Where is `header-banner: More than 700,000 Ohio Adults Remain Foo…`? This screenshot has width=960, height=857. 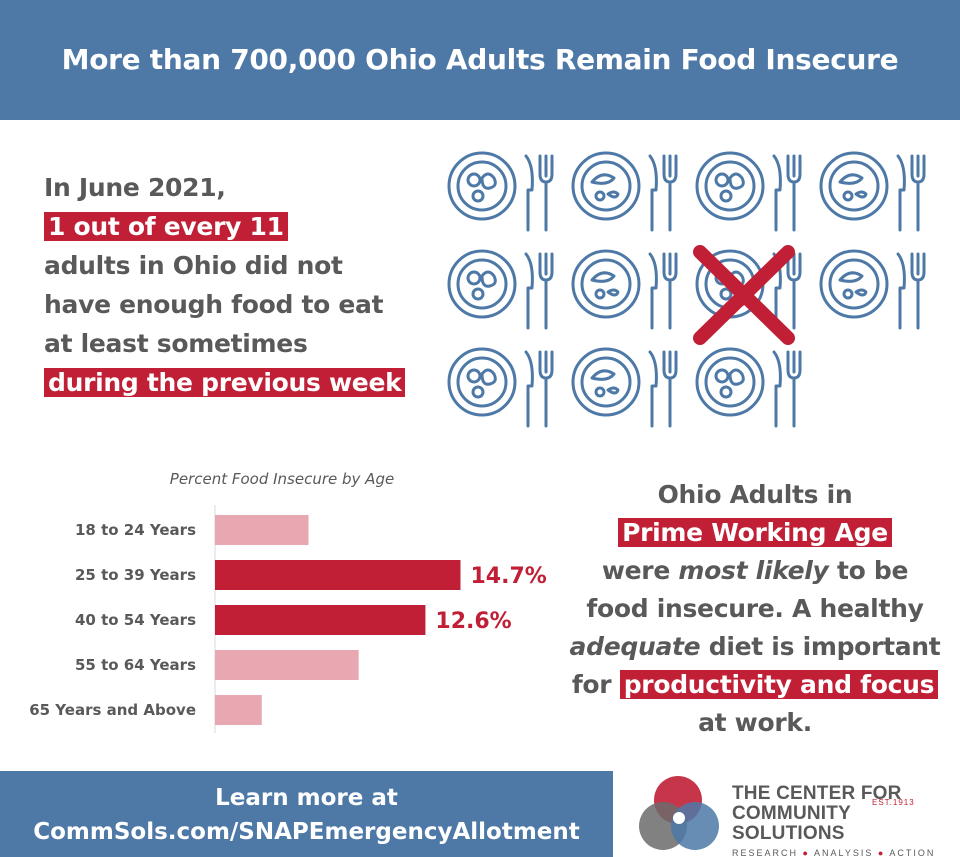 header-banner: More than 700,000 Ohio Adults Remain Foo… is located at coordinates (480, 60).